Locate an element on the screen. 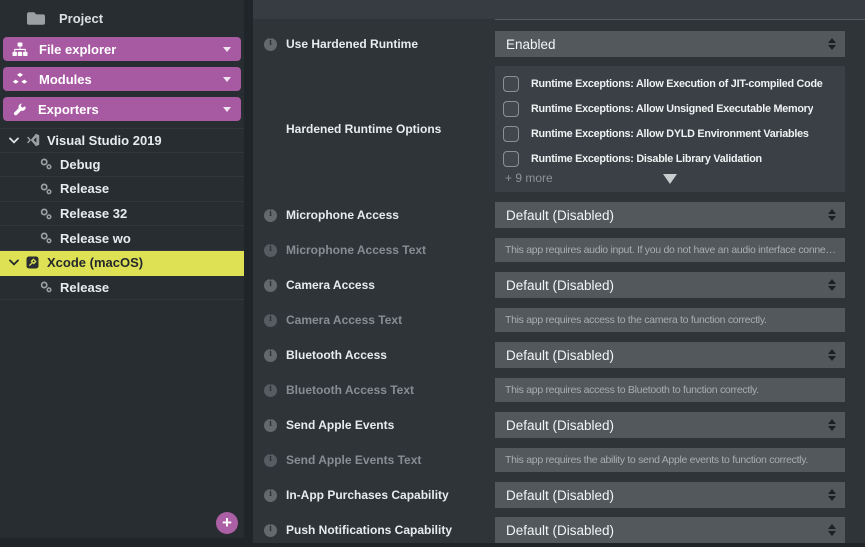 This screenshot has width=865, height=547. more-options-count: + 9 more is located at coordinates (529, 178).